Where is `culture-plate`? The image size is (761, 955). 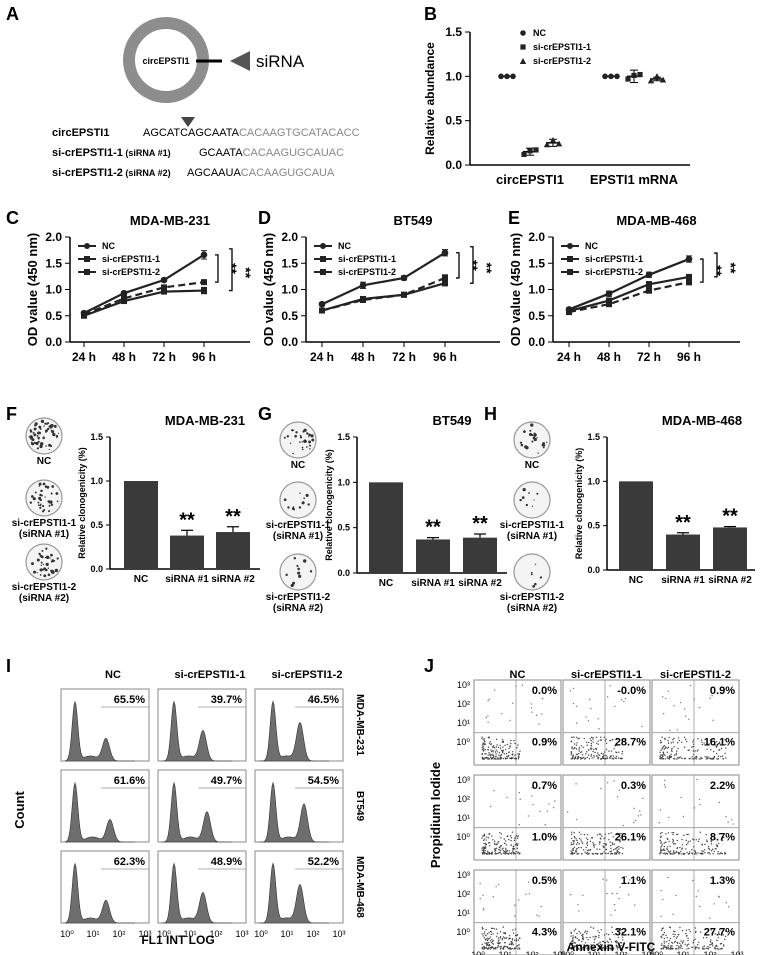 culture-plate is located at coordinates (44, 436).